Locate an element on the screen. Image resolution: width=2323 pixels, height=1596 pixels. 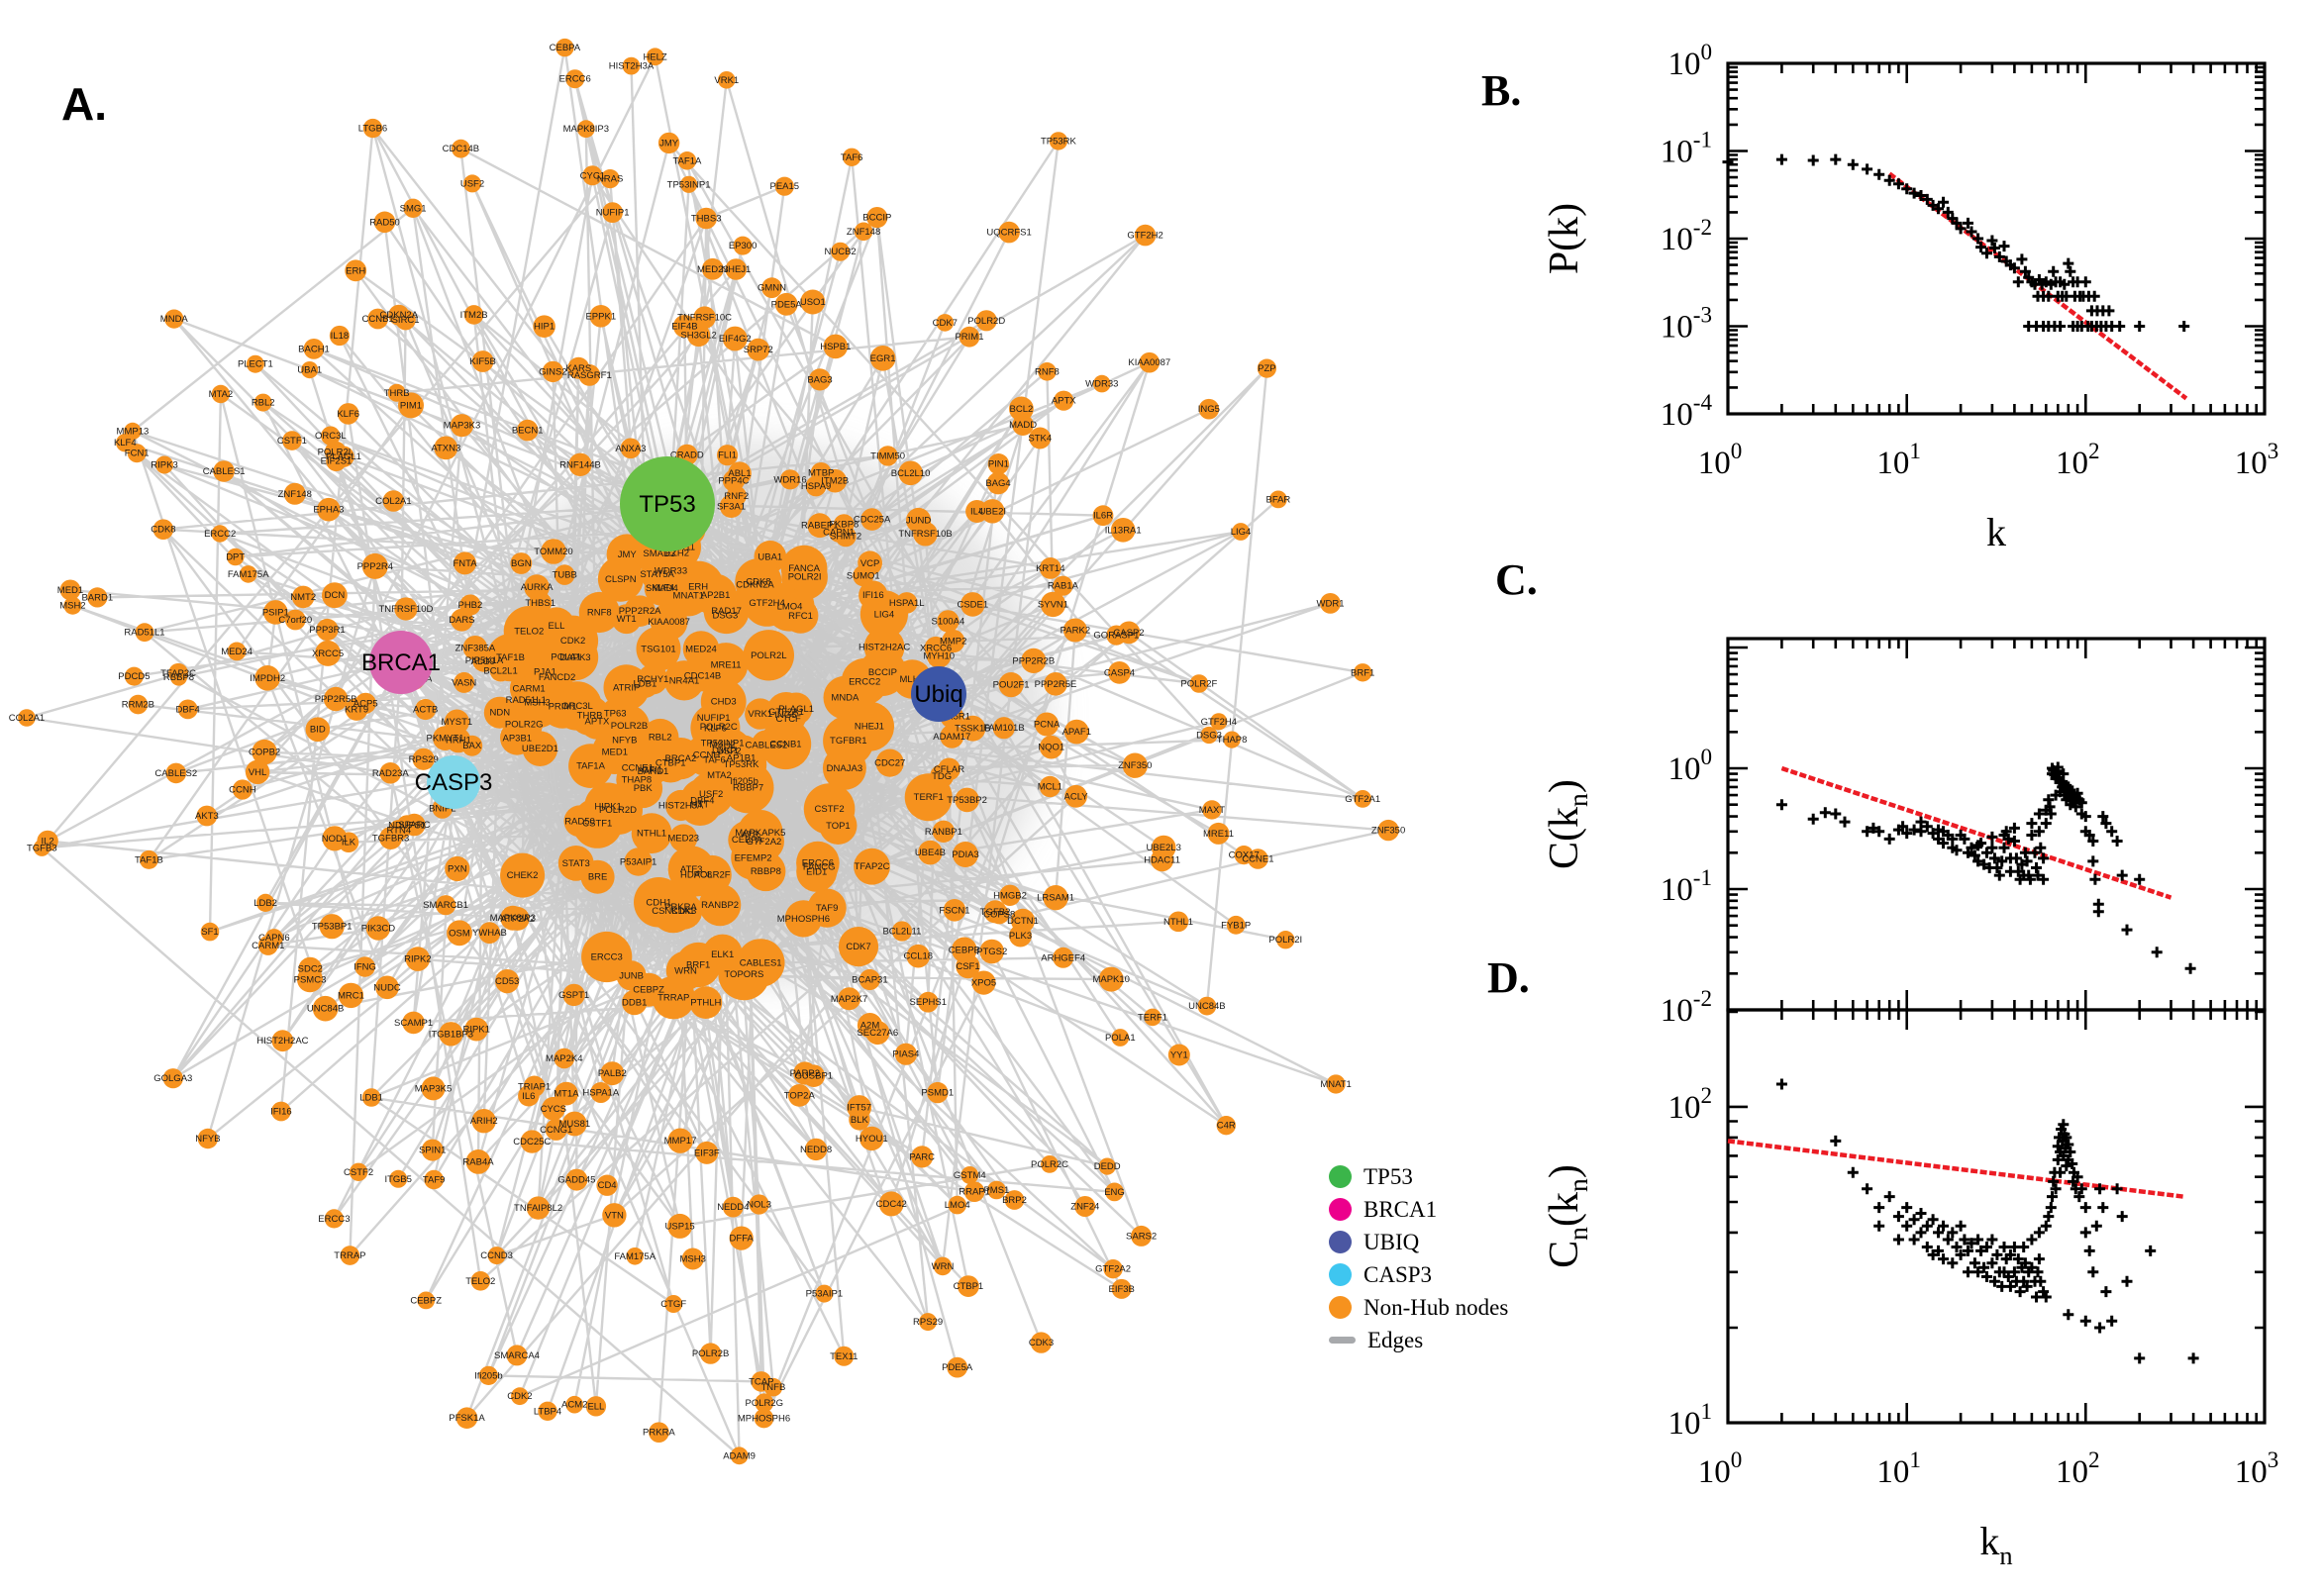
svg-text: CARM1 is located at coordinates (268, 946).